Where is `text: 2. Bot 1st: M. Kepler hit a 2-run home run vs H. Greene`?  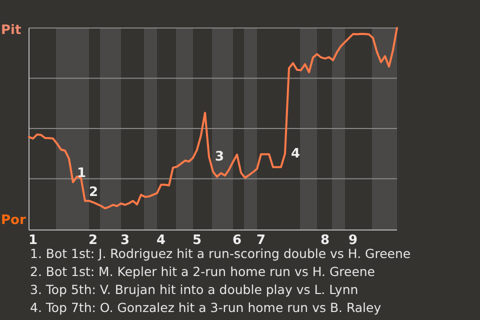 text: 2. Bot 1st: M. Kepler hit a 2-run home run vs H. Greene is located at coordinates (203, 271).